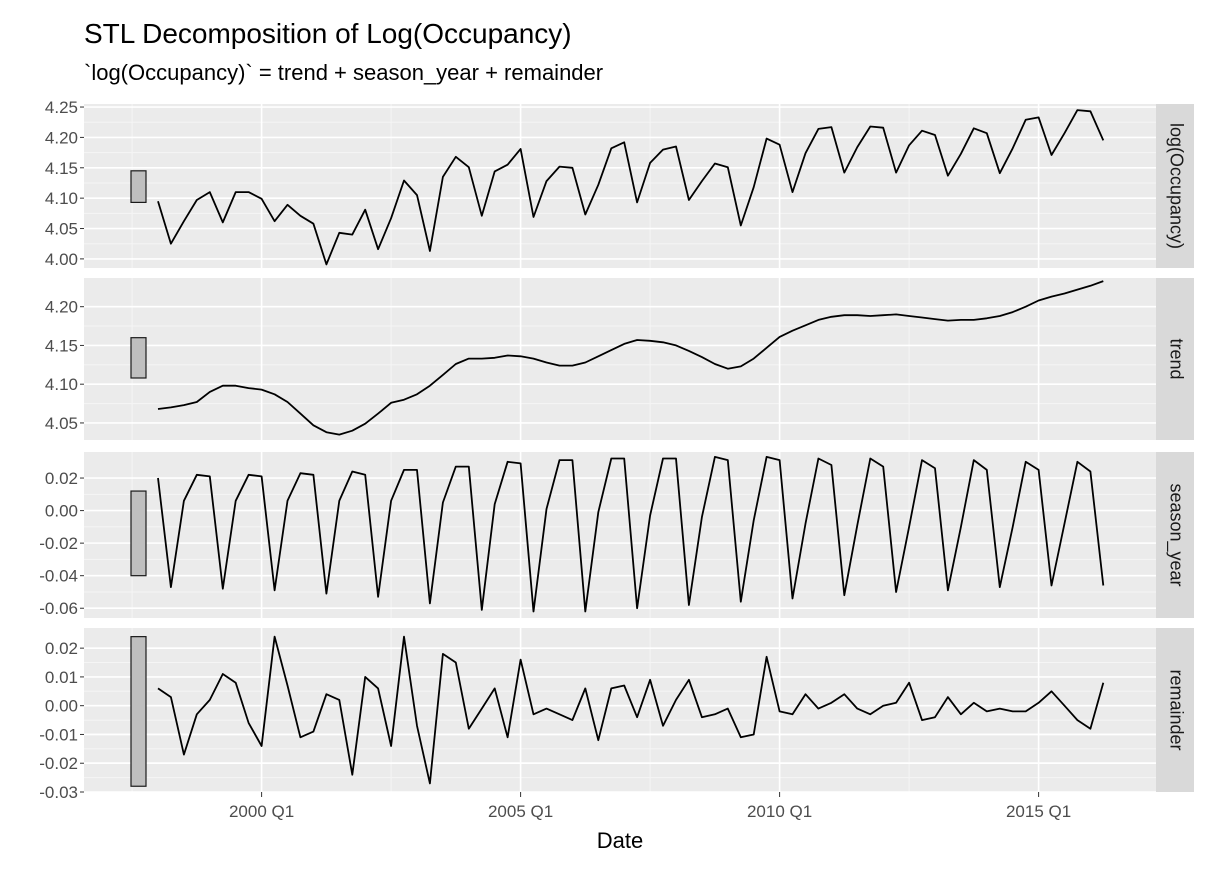  I want to click on x-tick-label: 2005 Q1, so click(520, 811).